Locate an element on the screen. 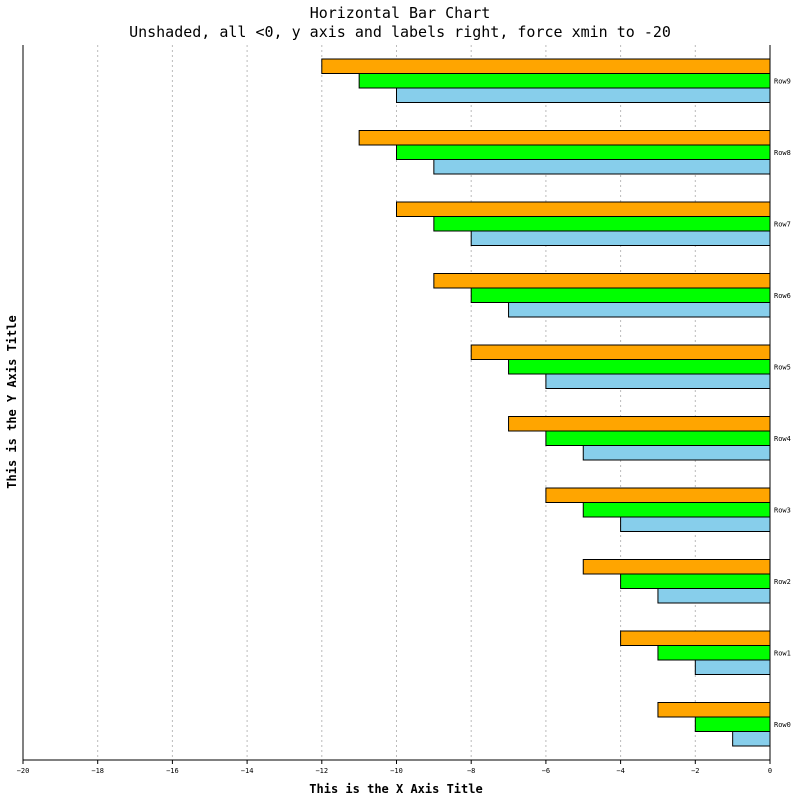 This screenshot has height=800, width=800. chart-title: Horizontal Bar Chart is located at coordinates (400, 13).